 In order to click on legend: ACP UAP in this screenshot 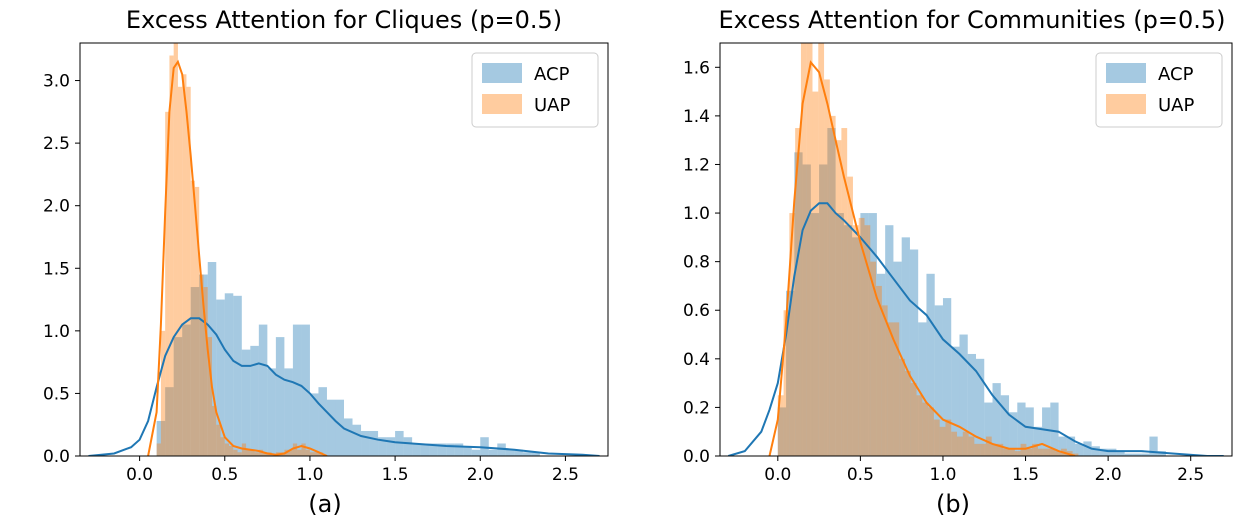, I will do `click(1159, 90)`.